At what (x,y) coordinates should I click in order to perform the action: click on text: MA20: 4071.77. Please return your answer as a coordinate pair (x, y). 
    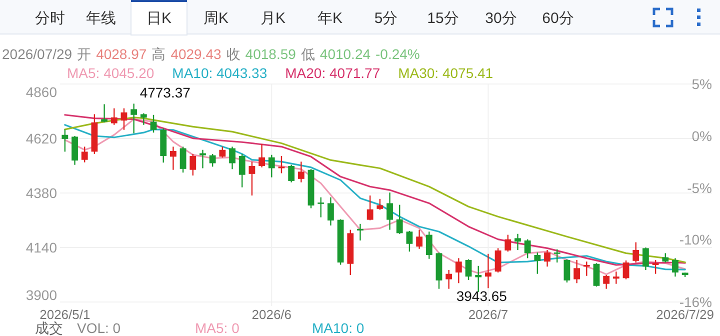
    Looking at the image, I should click on (332, 73).